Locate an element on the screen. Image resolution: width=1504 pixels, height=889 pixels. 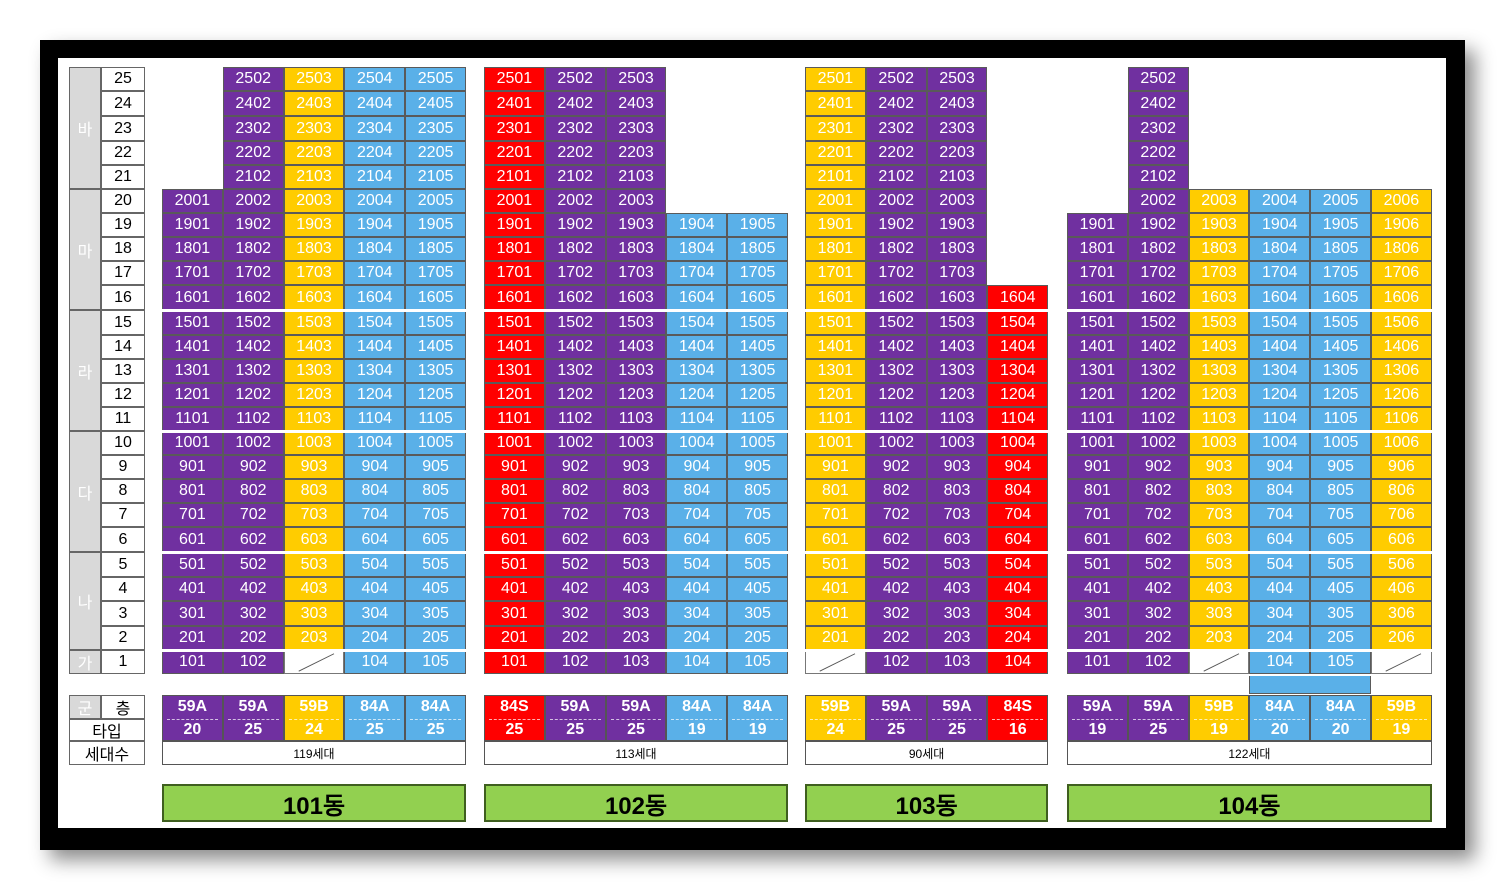
unit-cell: 2501 is located at coordinates (514, 79).